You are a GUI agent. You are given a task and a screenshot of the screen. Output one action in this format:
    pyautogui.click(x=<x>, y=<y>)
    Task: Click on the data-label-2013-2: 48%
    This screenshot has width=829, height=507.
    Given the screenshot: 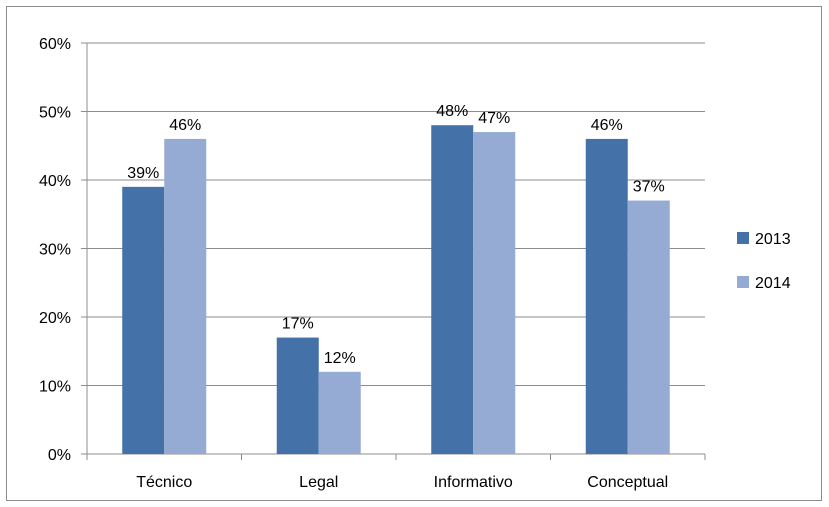 What is the action you would take?
    pyautogui.click(x=452, y=111)
    